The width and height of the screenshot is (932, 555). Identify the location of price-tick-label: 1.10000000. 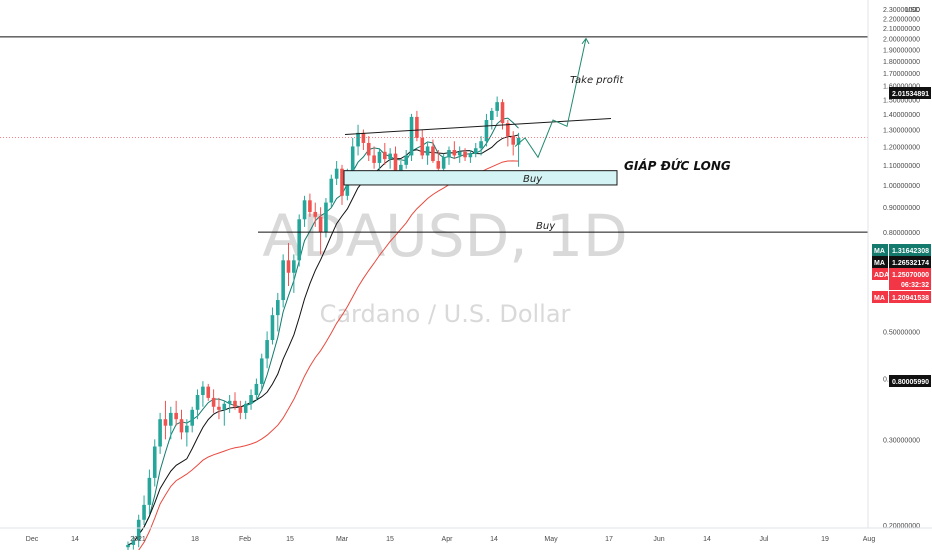
(901, 166).